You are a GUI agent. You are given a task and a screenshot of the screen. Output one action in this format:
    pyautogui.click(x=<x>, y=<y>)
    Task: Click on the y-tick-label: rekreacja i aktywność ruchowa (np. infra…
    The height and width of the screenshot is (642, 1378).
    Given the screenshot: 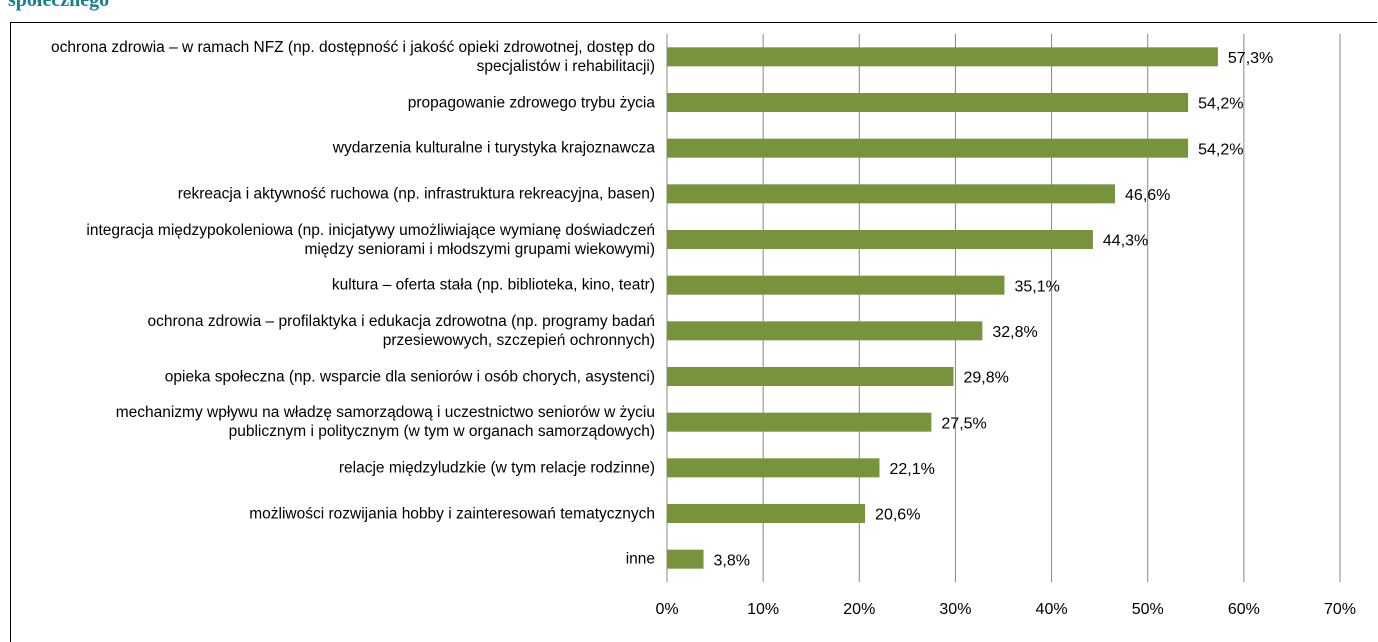 What is the action you would take?
    pyautogui.click(x=416, y=194)
    